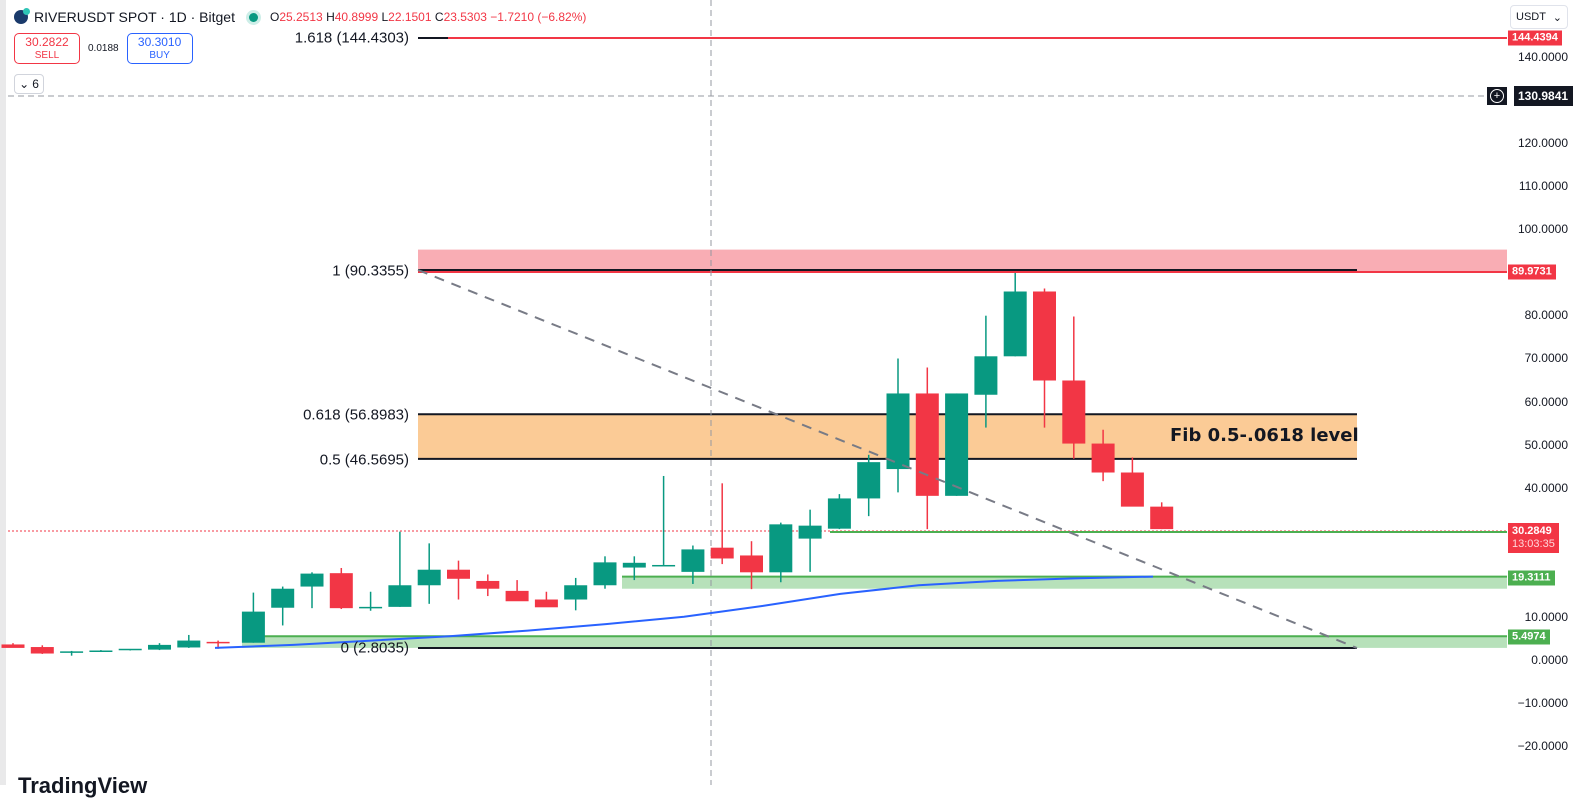 This screenshot has height=799, width=1574. I want to click on axis-tick: 70.0000, so click(1546, 358).